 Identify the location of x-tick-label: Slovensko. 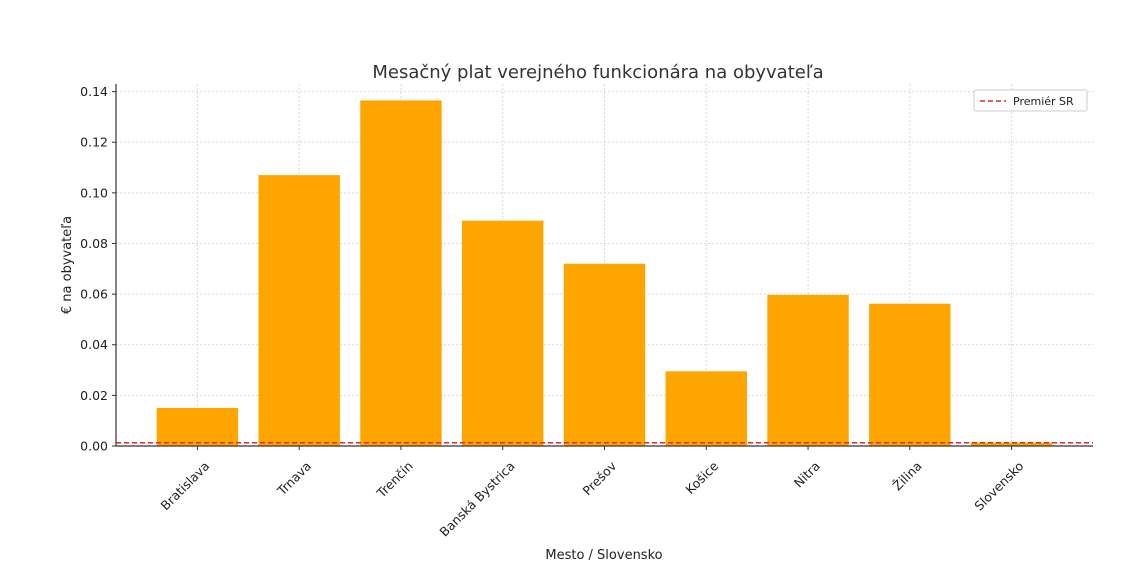
(998, 485).